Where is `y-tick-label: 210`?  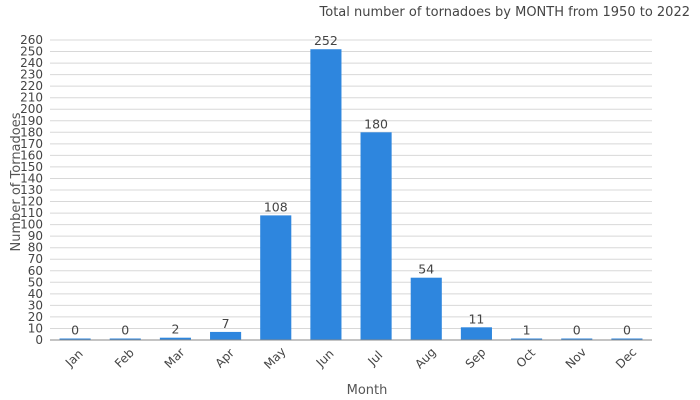 y-tick-label: 210 is located at coordinates (31, 98).